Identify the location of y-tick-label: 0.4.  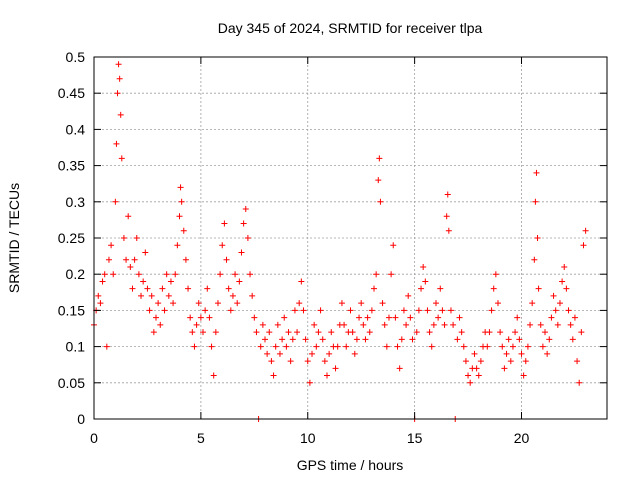
(76, 129).